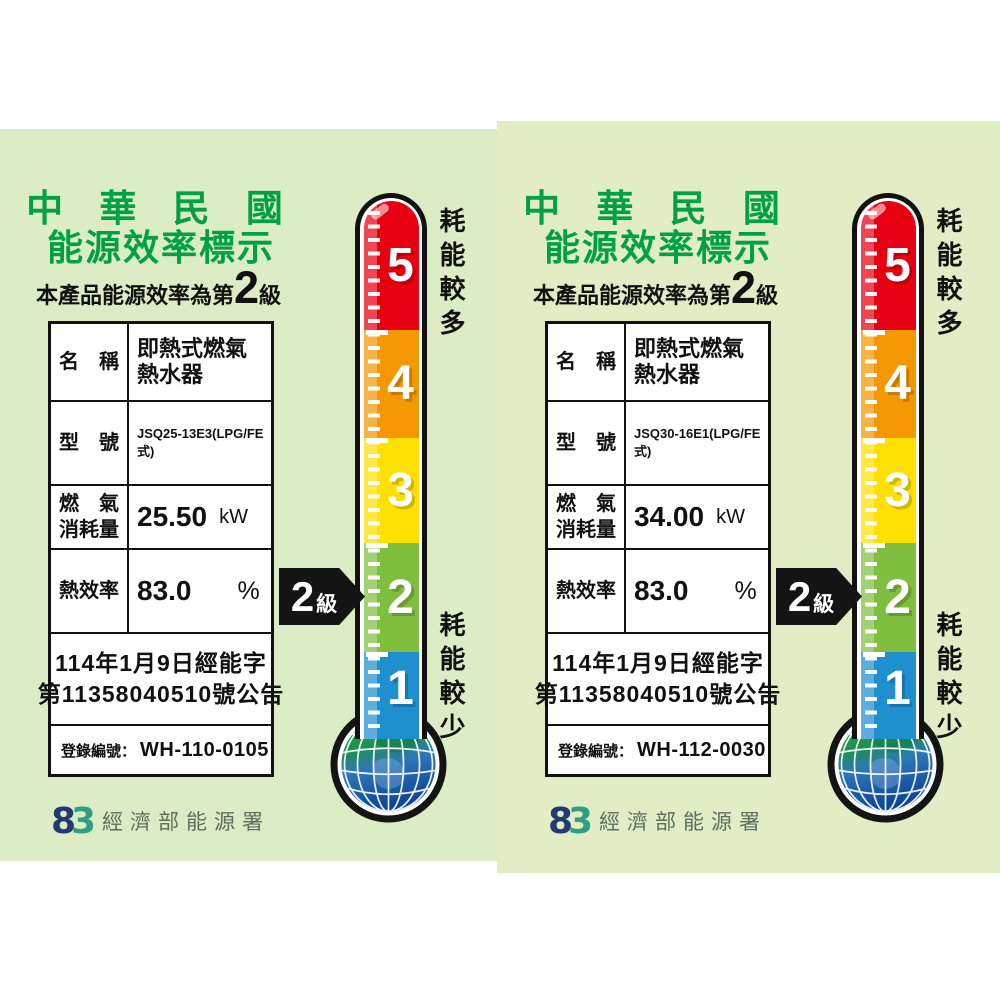 Image resolution: width=1000 pixels, height=1000 pixels. I want to click on table-row-model: 型 號 JSQ25-13E3(LPG/FE式), so click(161, 442).